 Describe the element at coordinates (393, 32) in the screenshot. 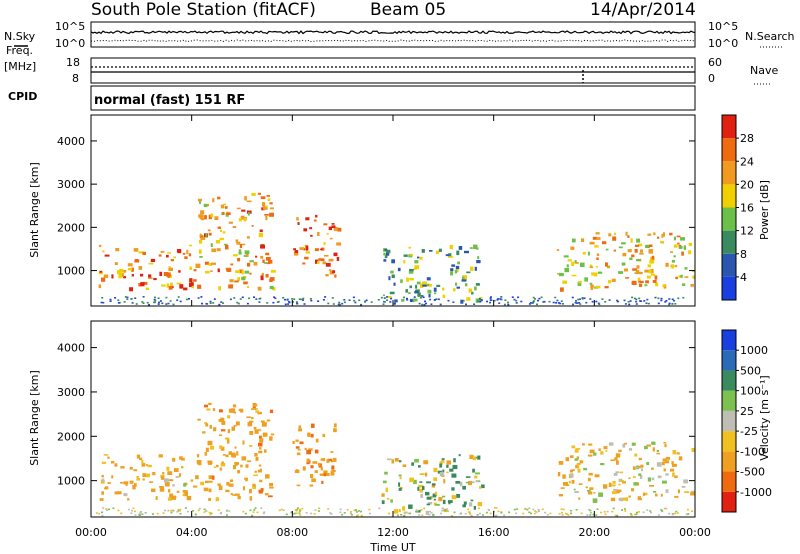

I see `noise-sky-line` at that location.